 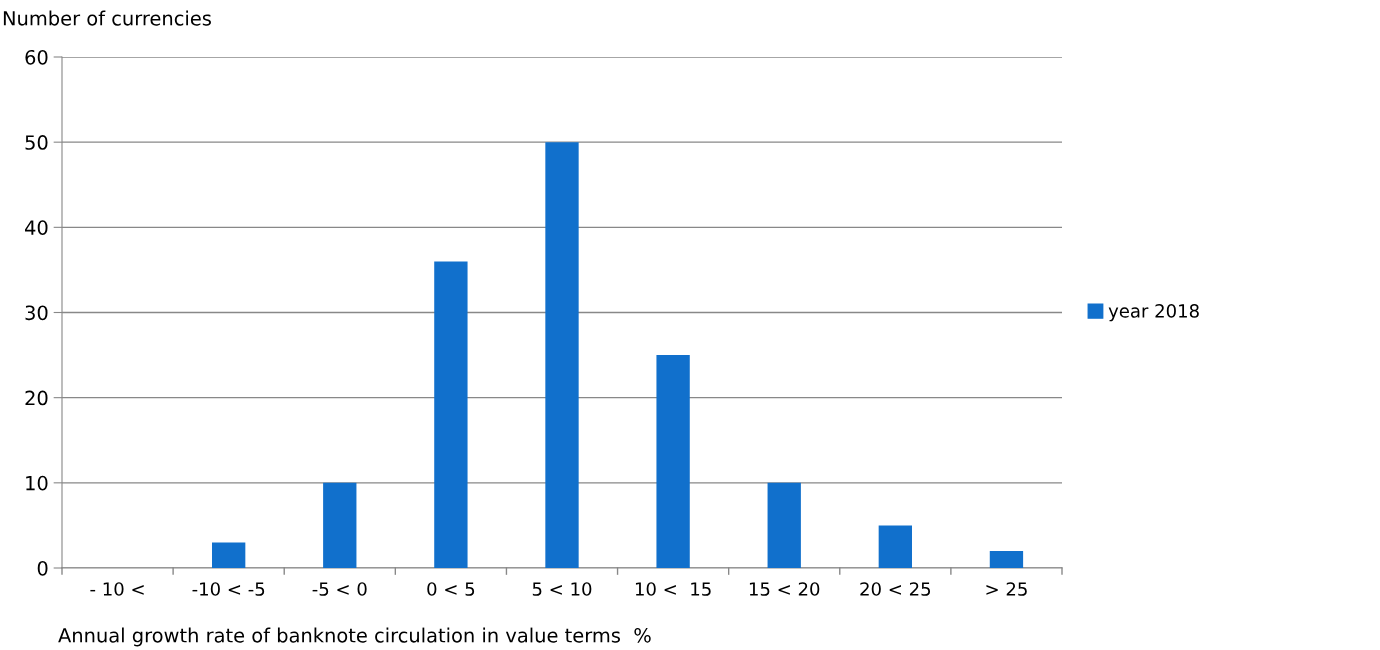 What do you see at coordinates (37, 483) in the screenshot?
I see `y-tick-label: 10` at bounding box center [37, 483].